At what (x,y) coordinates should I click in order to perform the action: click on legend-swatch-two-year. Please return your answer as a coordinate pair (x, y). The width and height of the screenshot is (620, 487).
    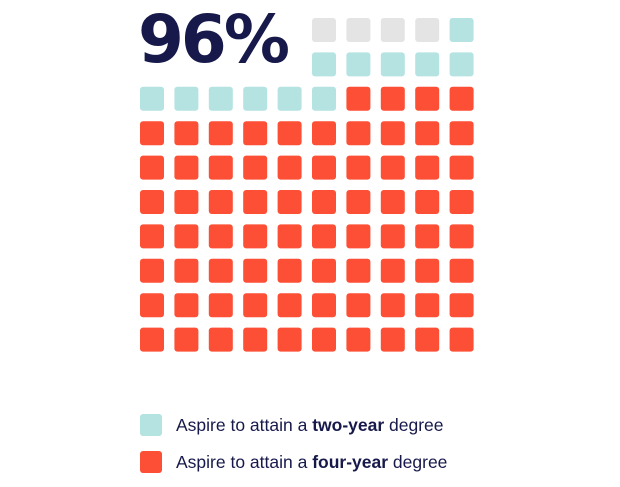
    Looking at the image, I should click on (151, 425).